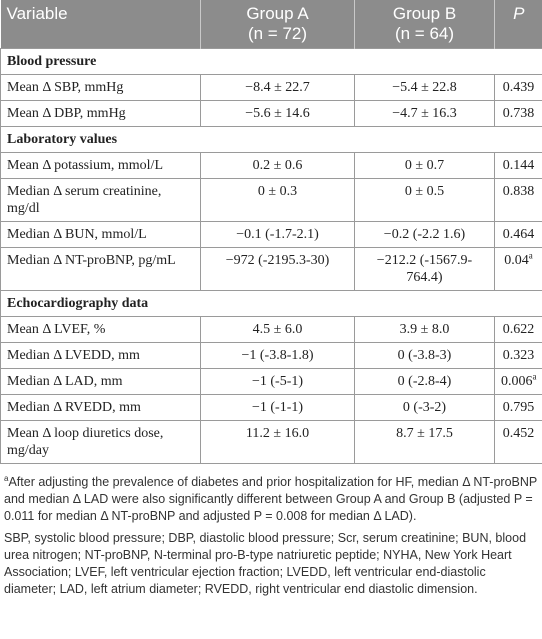 Image resolution: width=542 pixels, height=639 pixels. Describe the element at coordinates (519, 13) in the screenshot. I see `header-p-label: P` at that location.